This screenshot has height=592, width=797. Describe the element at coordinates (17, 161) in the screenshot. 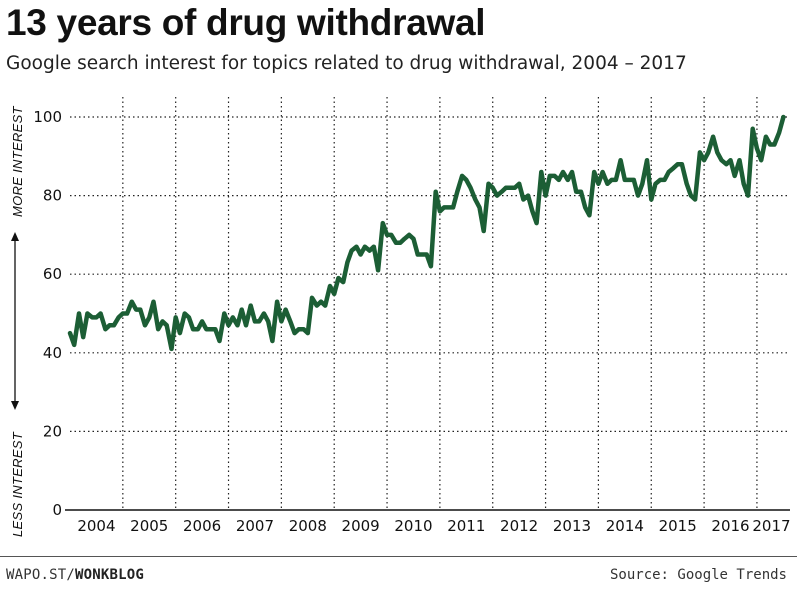

I see `y-label-more-interest: MORE INTEREST` at that location.